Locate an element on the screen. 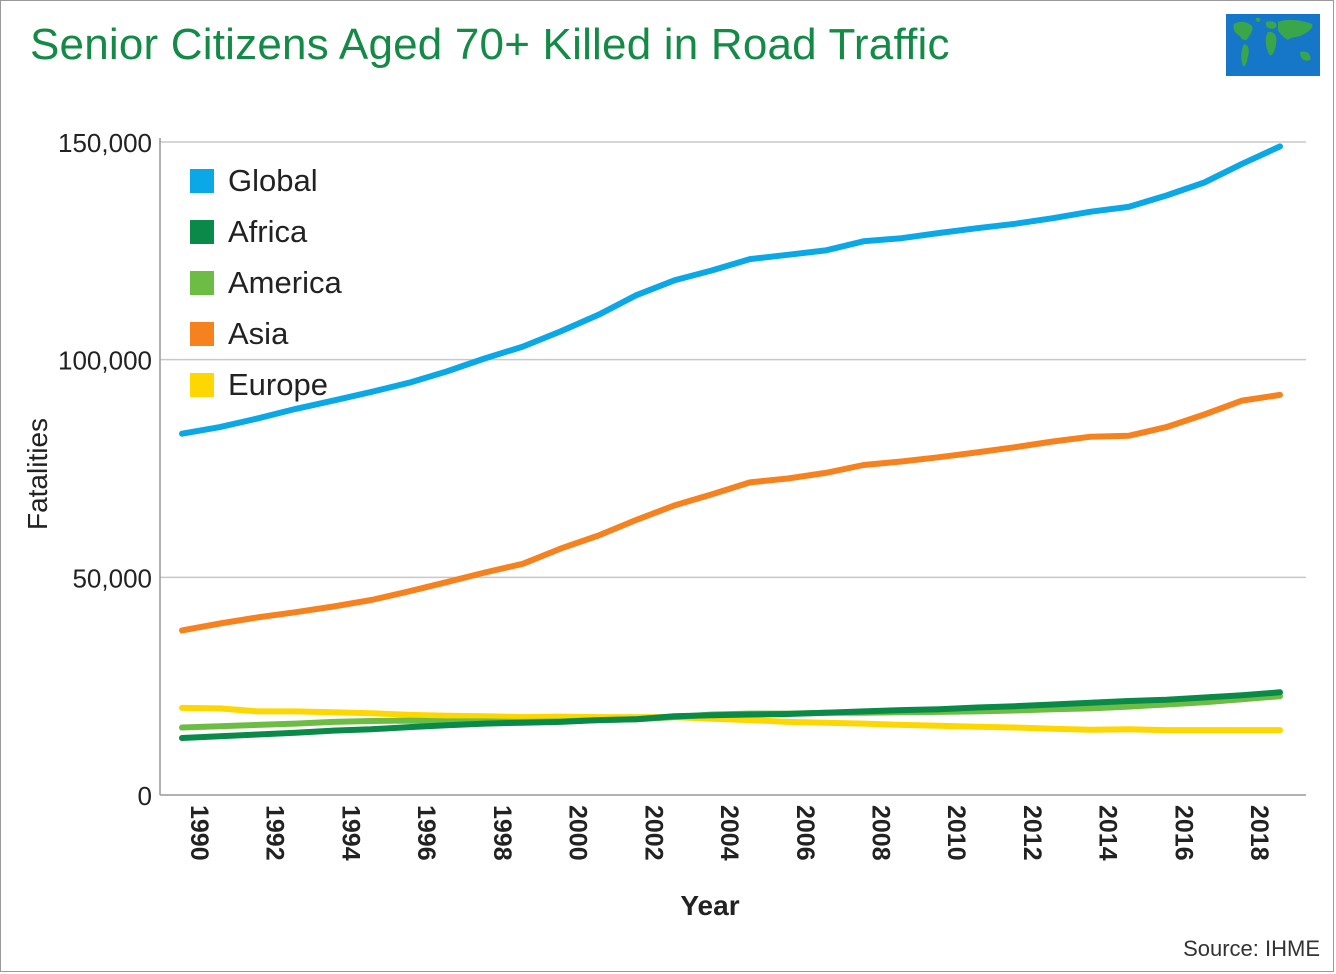 This screenshot has width=1336, height=974. x-tick-label: 2010 is located at coordinates (956, 833).